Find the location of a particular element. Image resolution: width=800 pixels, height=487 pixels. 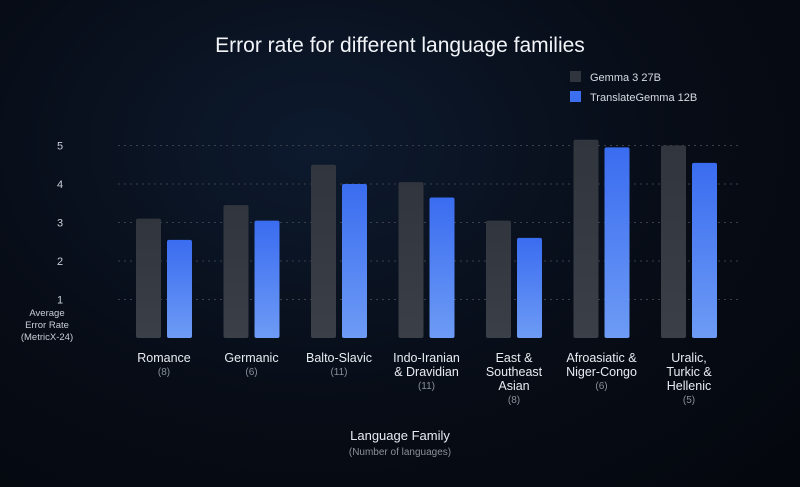

y-tick-label: 3 is located at coordinates (60, 224).